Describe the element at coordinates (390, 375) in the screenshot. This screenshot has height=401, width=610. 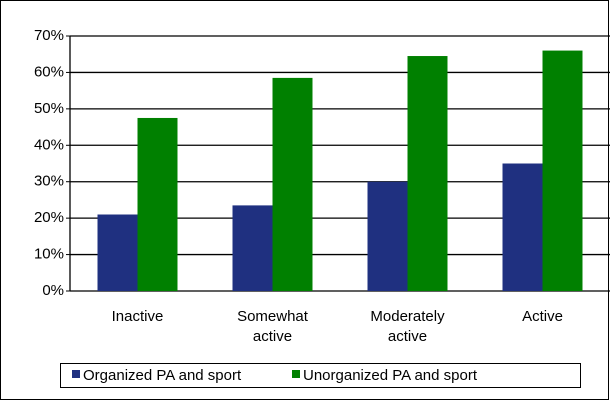
I see `legend-label: Unorganized PA and sport` at that location.